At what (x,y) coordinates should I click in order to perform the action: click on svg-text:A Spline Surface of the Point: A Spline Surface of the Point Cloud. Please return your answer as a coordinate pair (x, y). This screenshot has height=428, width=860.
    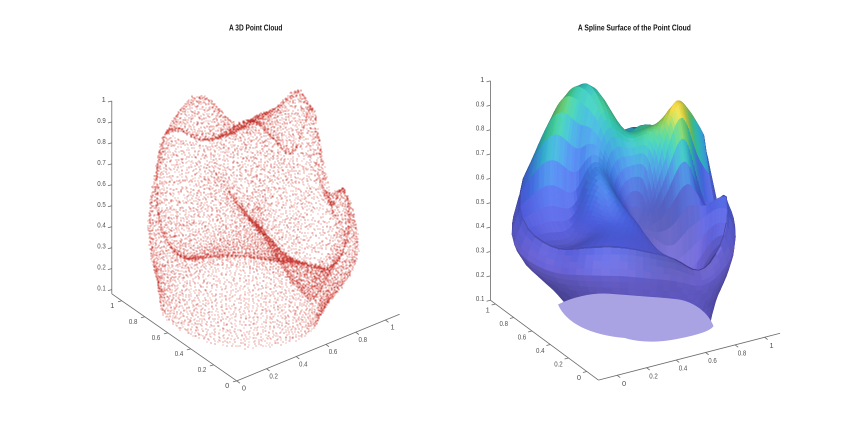
    Looking at the image, I should click on (634, 28).